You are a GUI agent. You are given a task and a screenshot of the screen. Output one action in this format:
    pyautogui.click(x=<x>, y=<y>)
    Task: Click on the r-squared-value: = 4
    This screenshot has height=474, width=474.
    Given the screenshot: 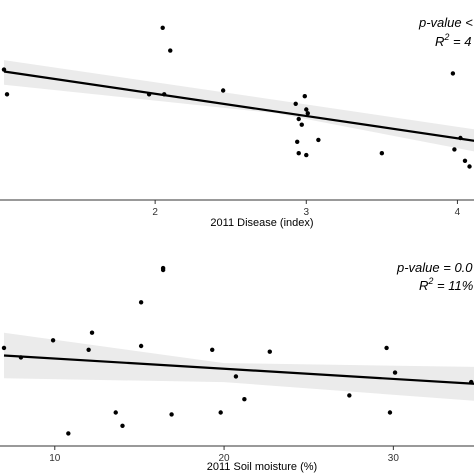 What is the action you would take?
    pyautogui.click(x=460, y=41)
    